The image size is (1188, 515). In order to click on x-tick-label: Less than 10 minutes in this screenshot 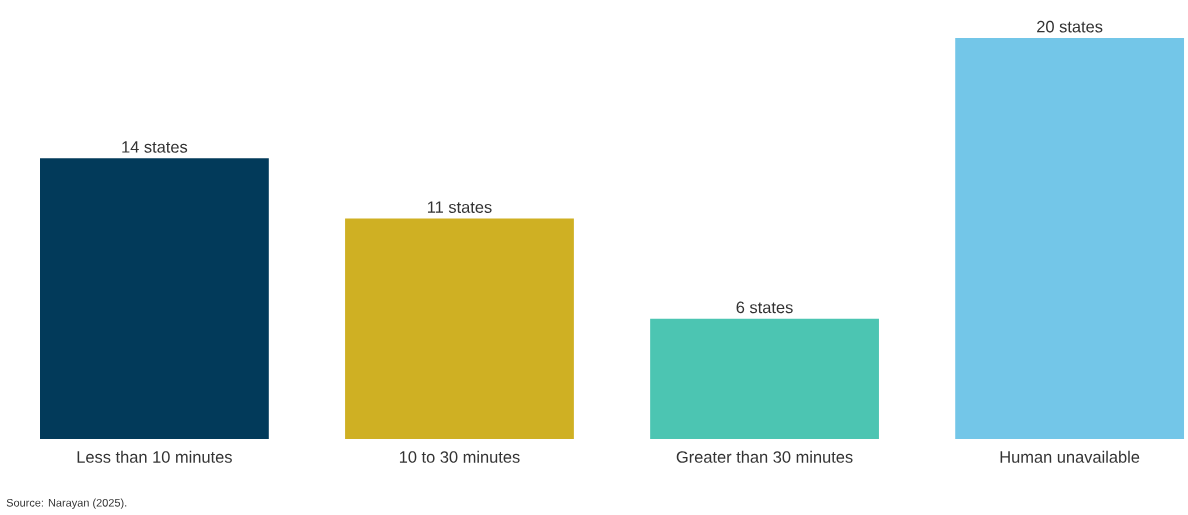, I will do `click(154, 456)`.